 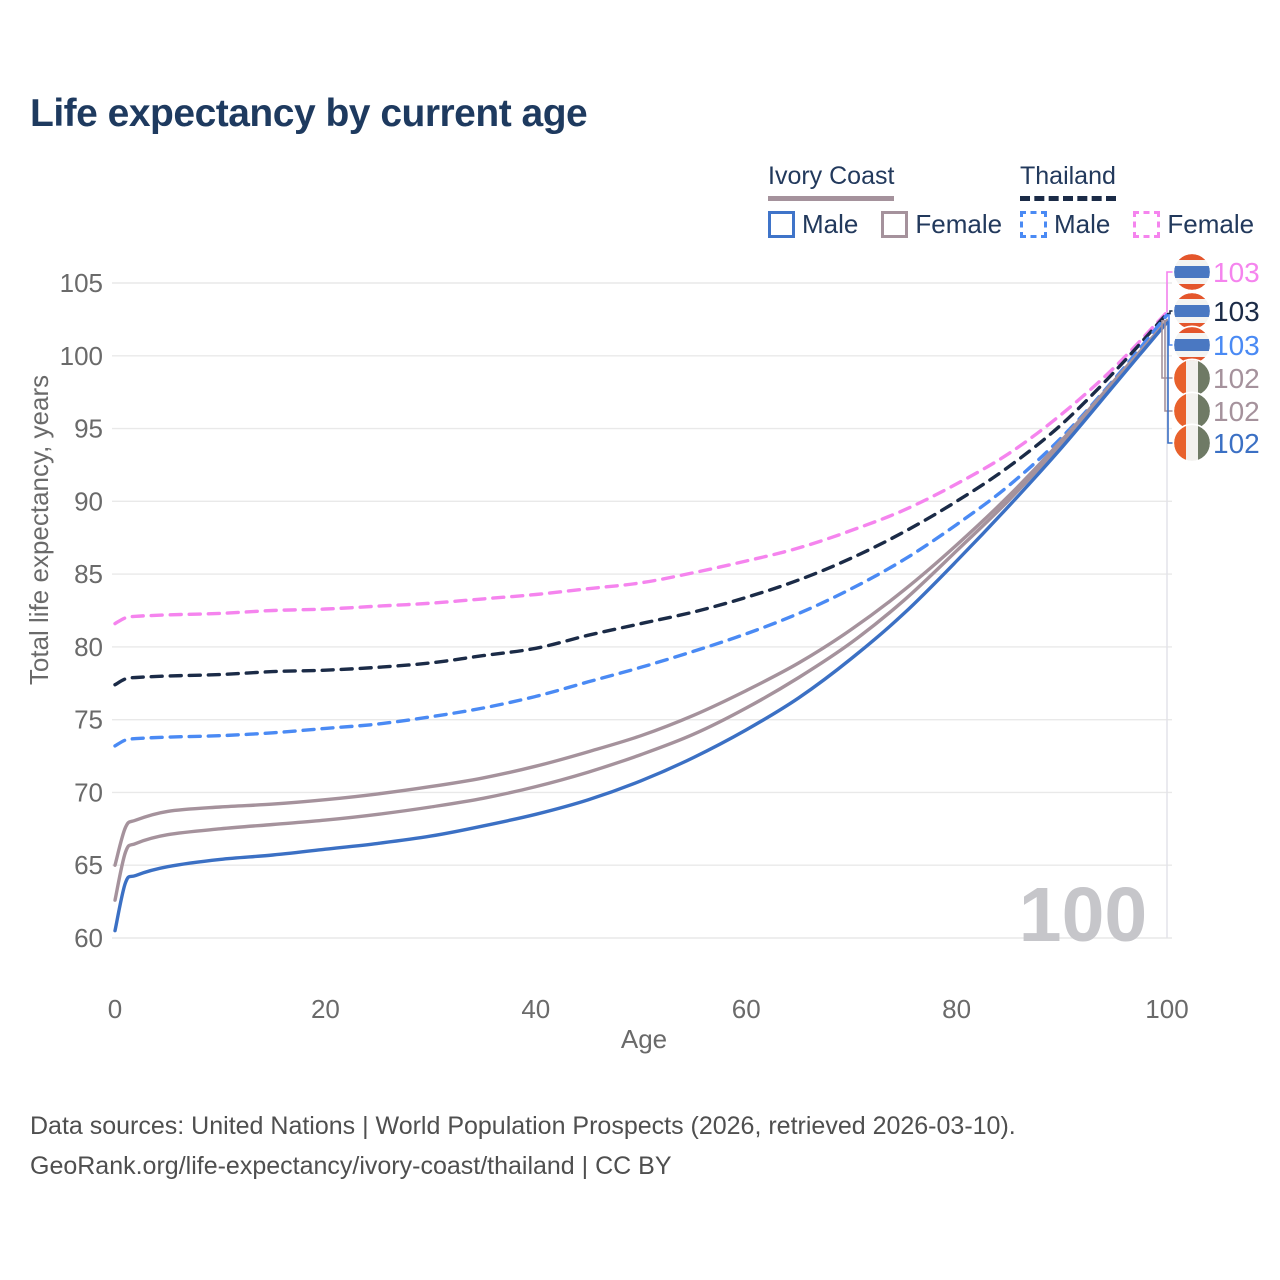 I want to click on x-tick-label: 20, so click(x=325, y=1009).